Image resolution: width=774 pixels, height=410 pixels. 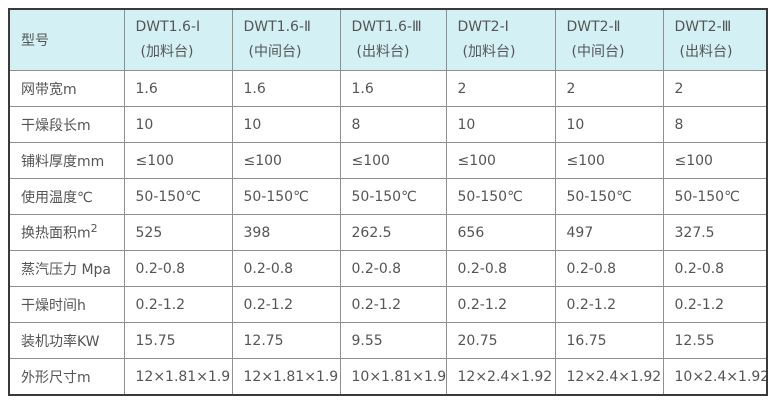 I want to click on table-row: 干燥段长m 10 10 8 10 10 8, so click(x=388, y=124).